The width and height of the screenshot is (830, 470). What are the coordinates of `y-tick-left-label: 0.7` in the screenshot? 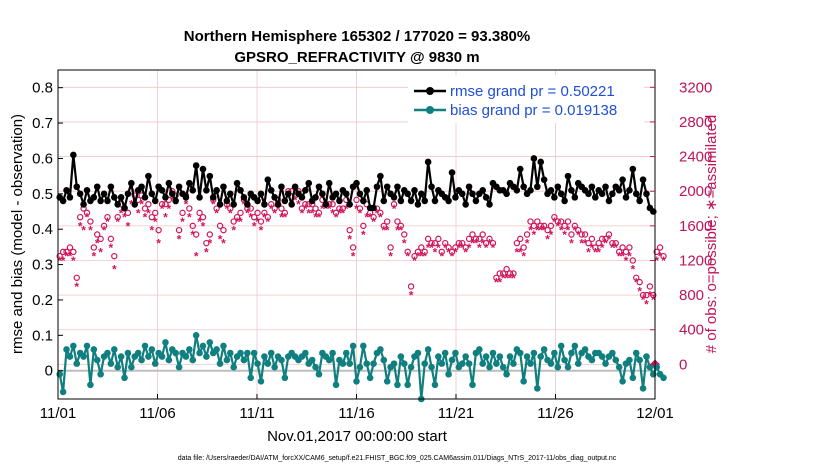 It's located at (42, 123).